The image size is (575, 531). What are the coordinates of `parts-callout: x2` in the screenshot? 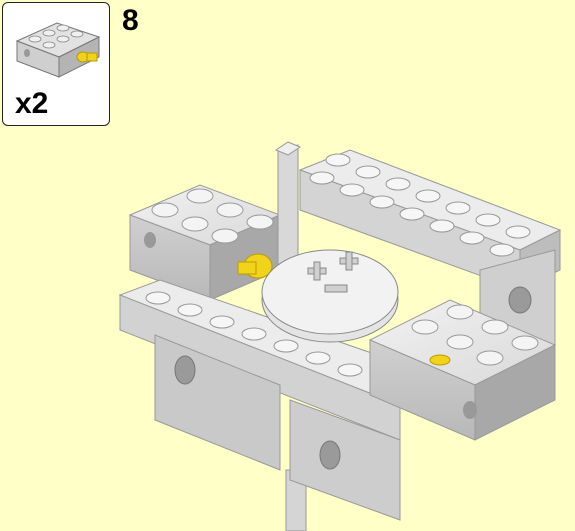 It's located at (56, 64).